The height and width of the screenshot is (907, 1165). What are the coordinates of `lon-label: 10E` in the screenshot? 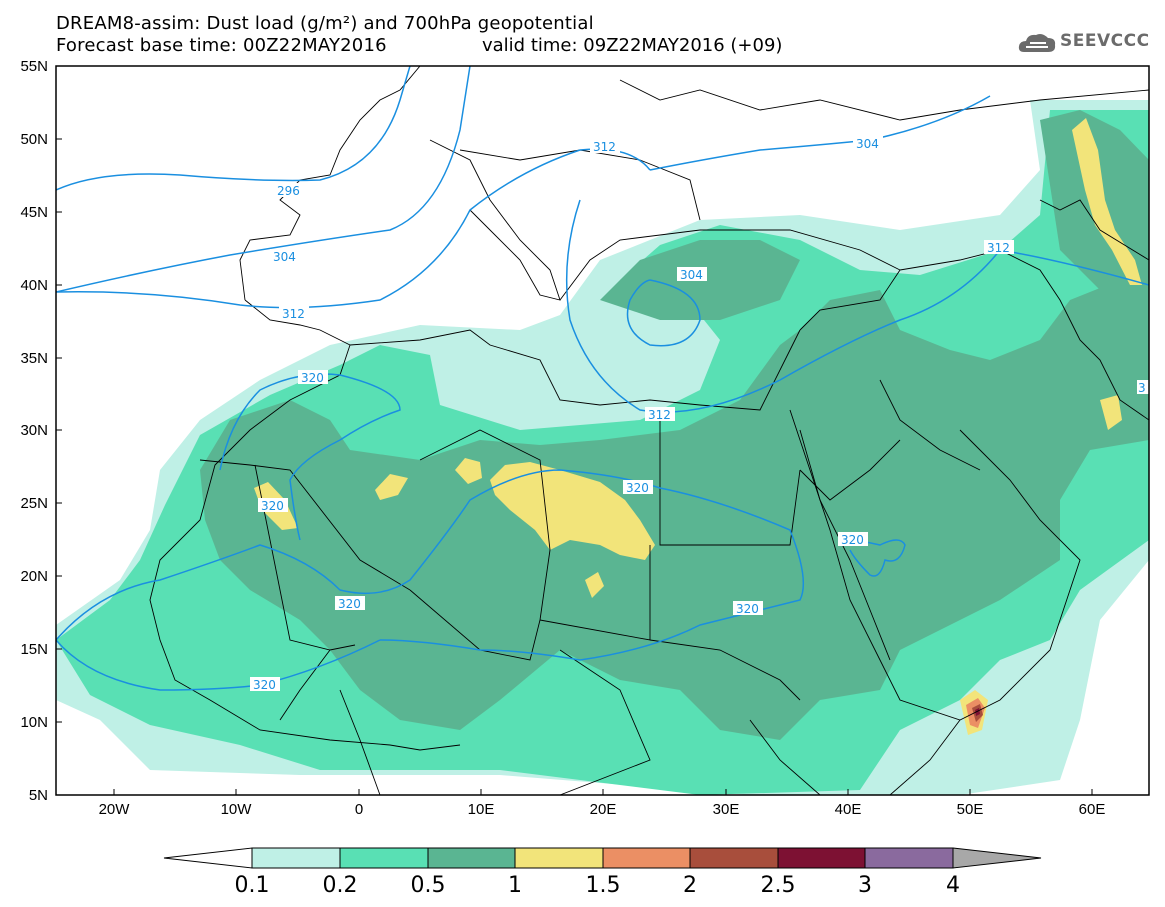 It's located at (481, 809).